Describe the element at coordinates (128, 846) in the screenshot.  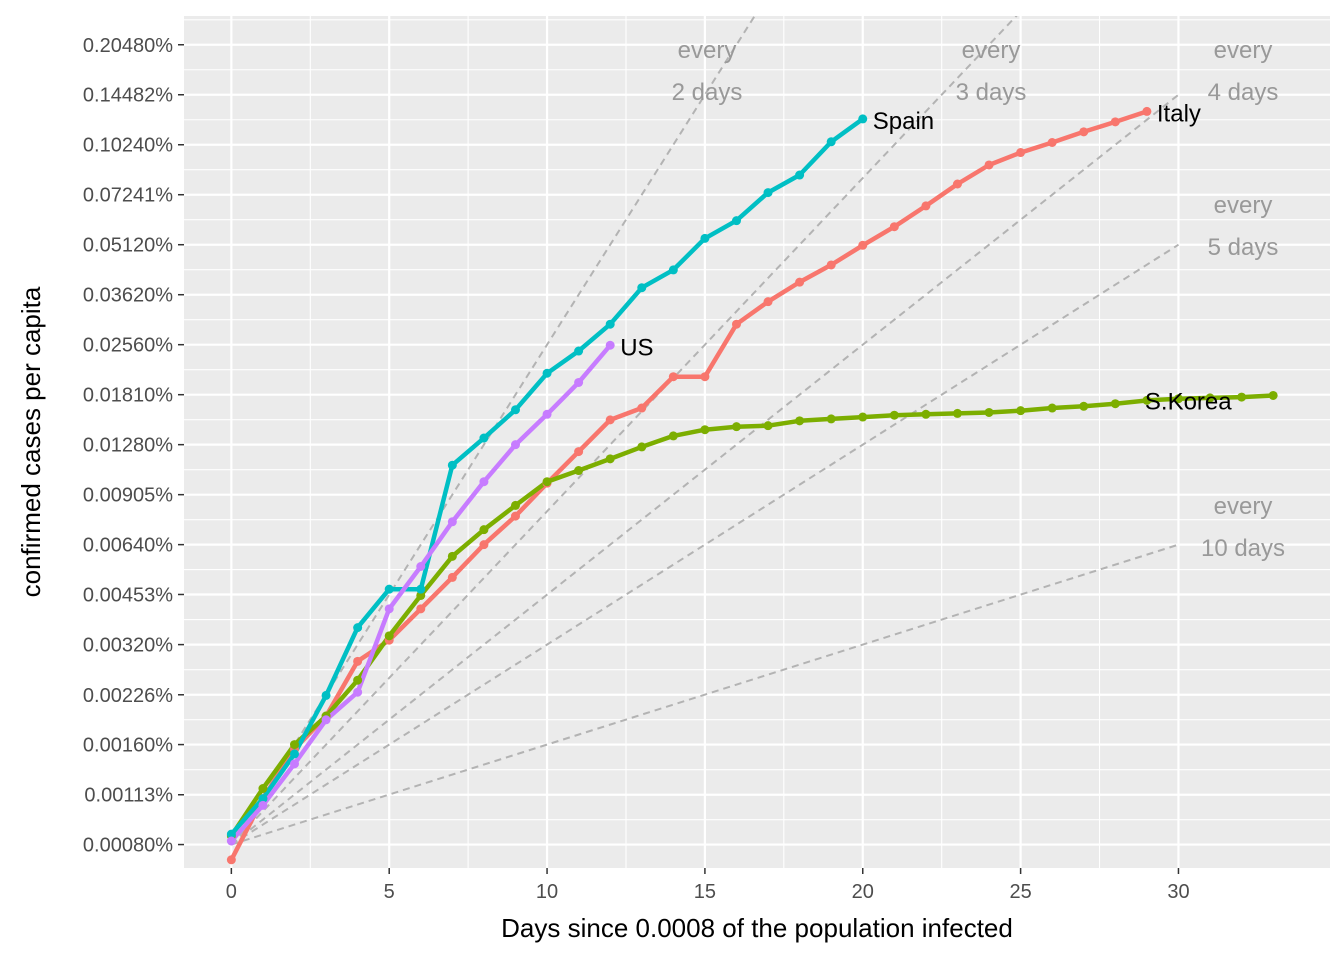
I see `y-tick-label: 0.00080%` at that location.